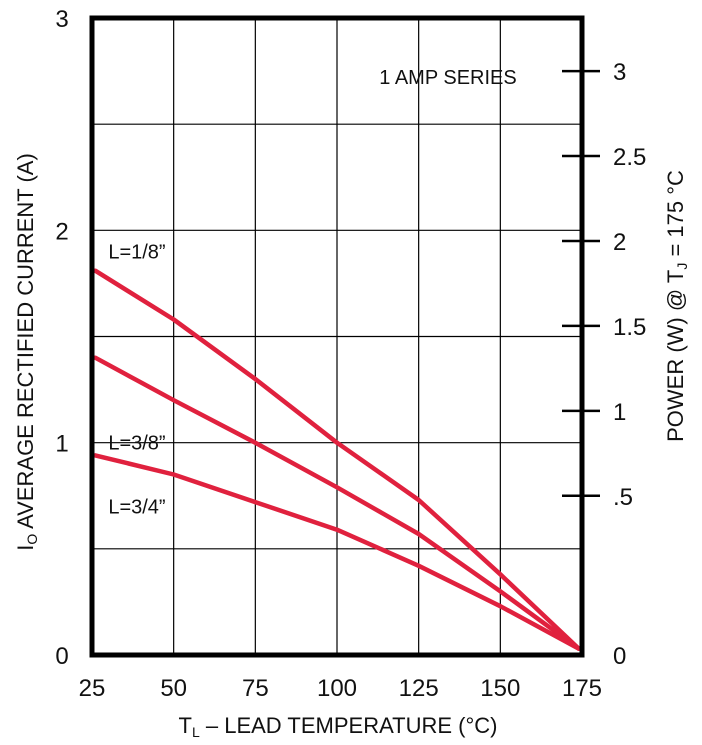 This screenshot has height=745, width=702. Describe the element at coordinates (604, 364) in the screenshot. I see `right-axis: 0 .5 1 1.5 2 2.5 3` at that location.